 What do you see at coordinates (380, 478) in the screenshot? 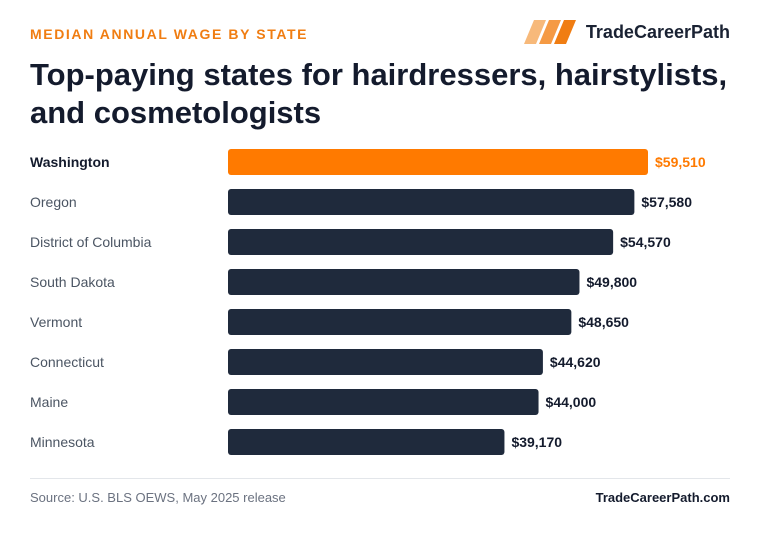
I see `footer-divider` at bounding box center [380, 478].